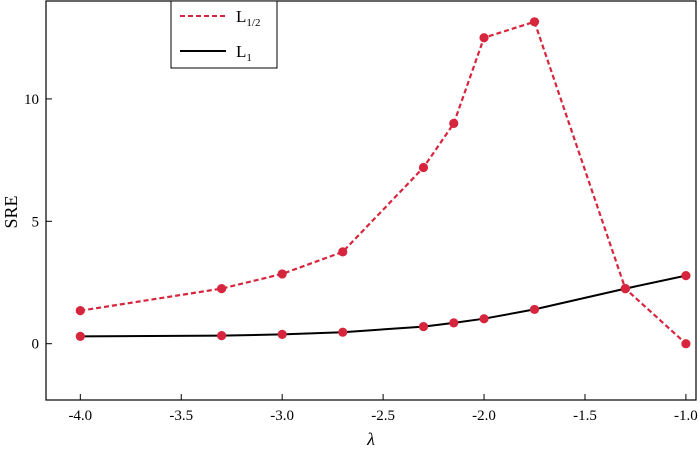  I want to click on legend-label-0: L1/2, so click(248, 18).